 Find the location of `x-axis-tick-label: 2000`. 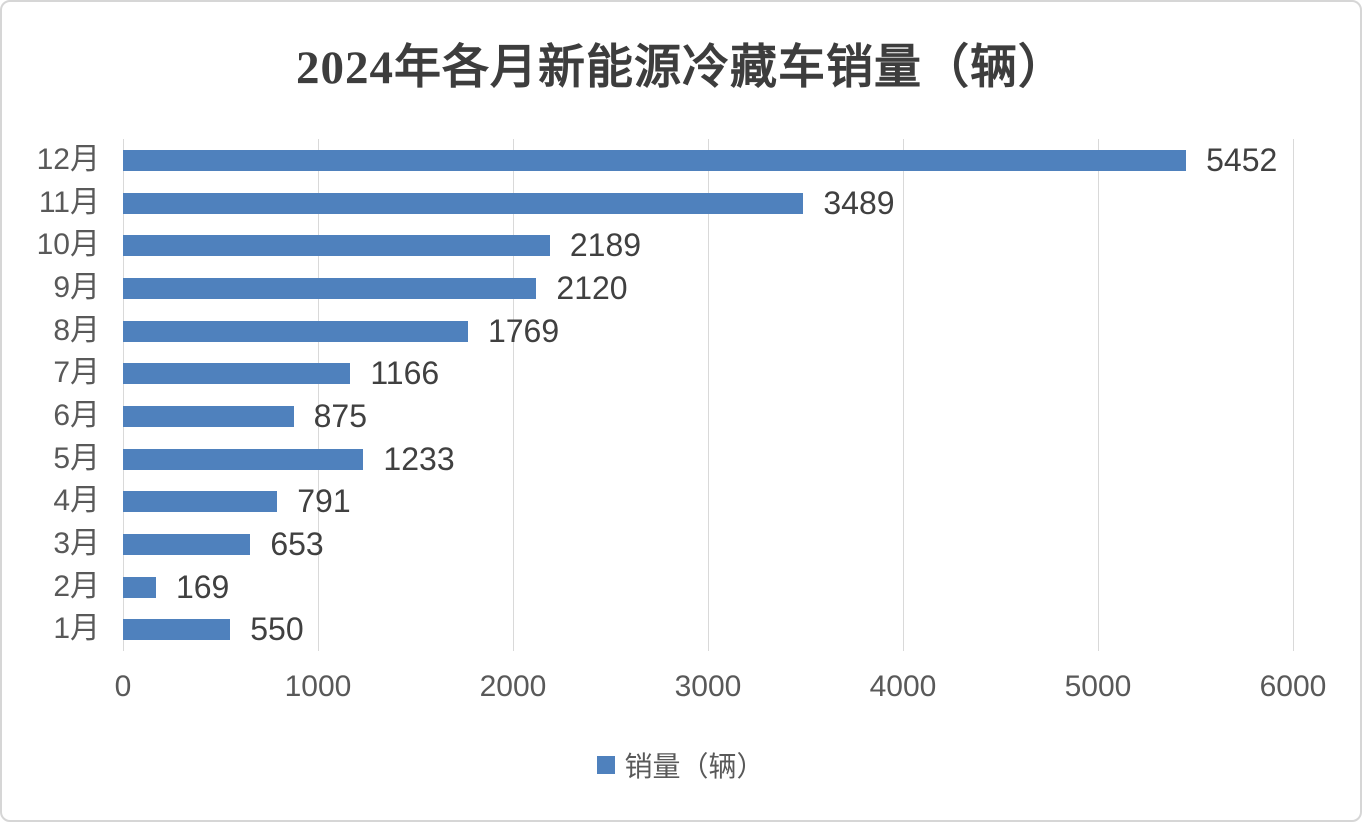

x-axis-tick-label: 2000 is located at coordinates (513, 686).